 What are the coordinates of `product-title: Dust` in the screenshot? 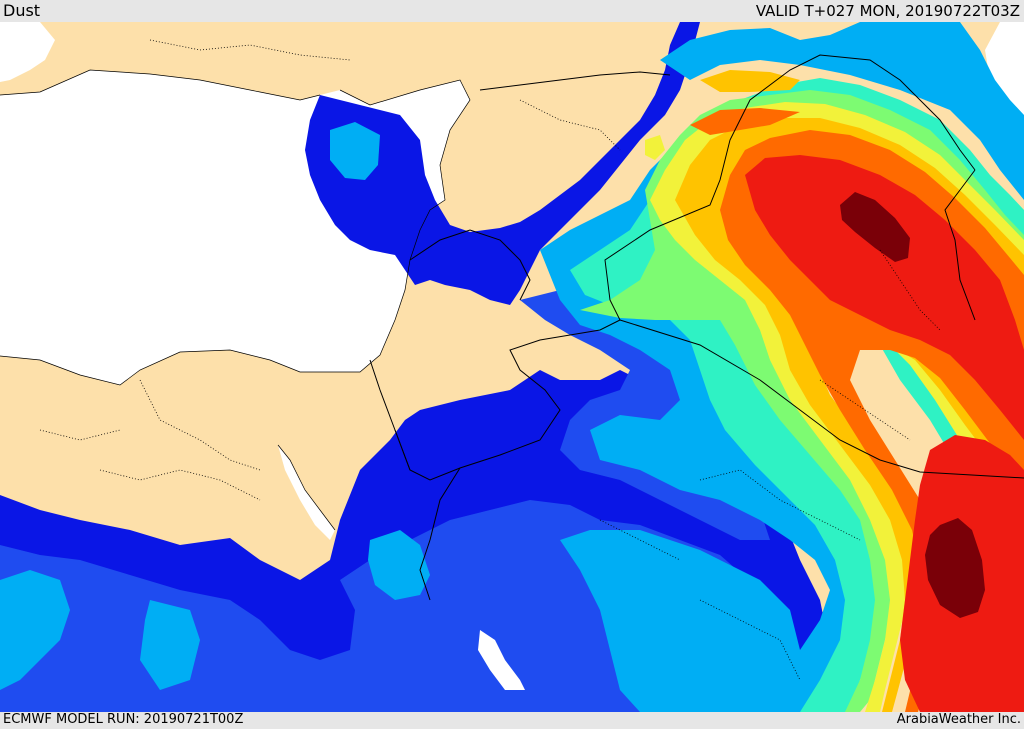 It's located at (22, 10).